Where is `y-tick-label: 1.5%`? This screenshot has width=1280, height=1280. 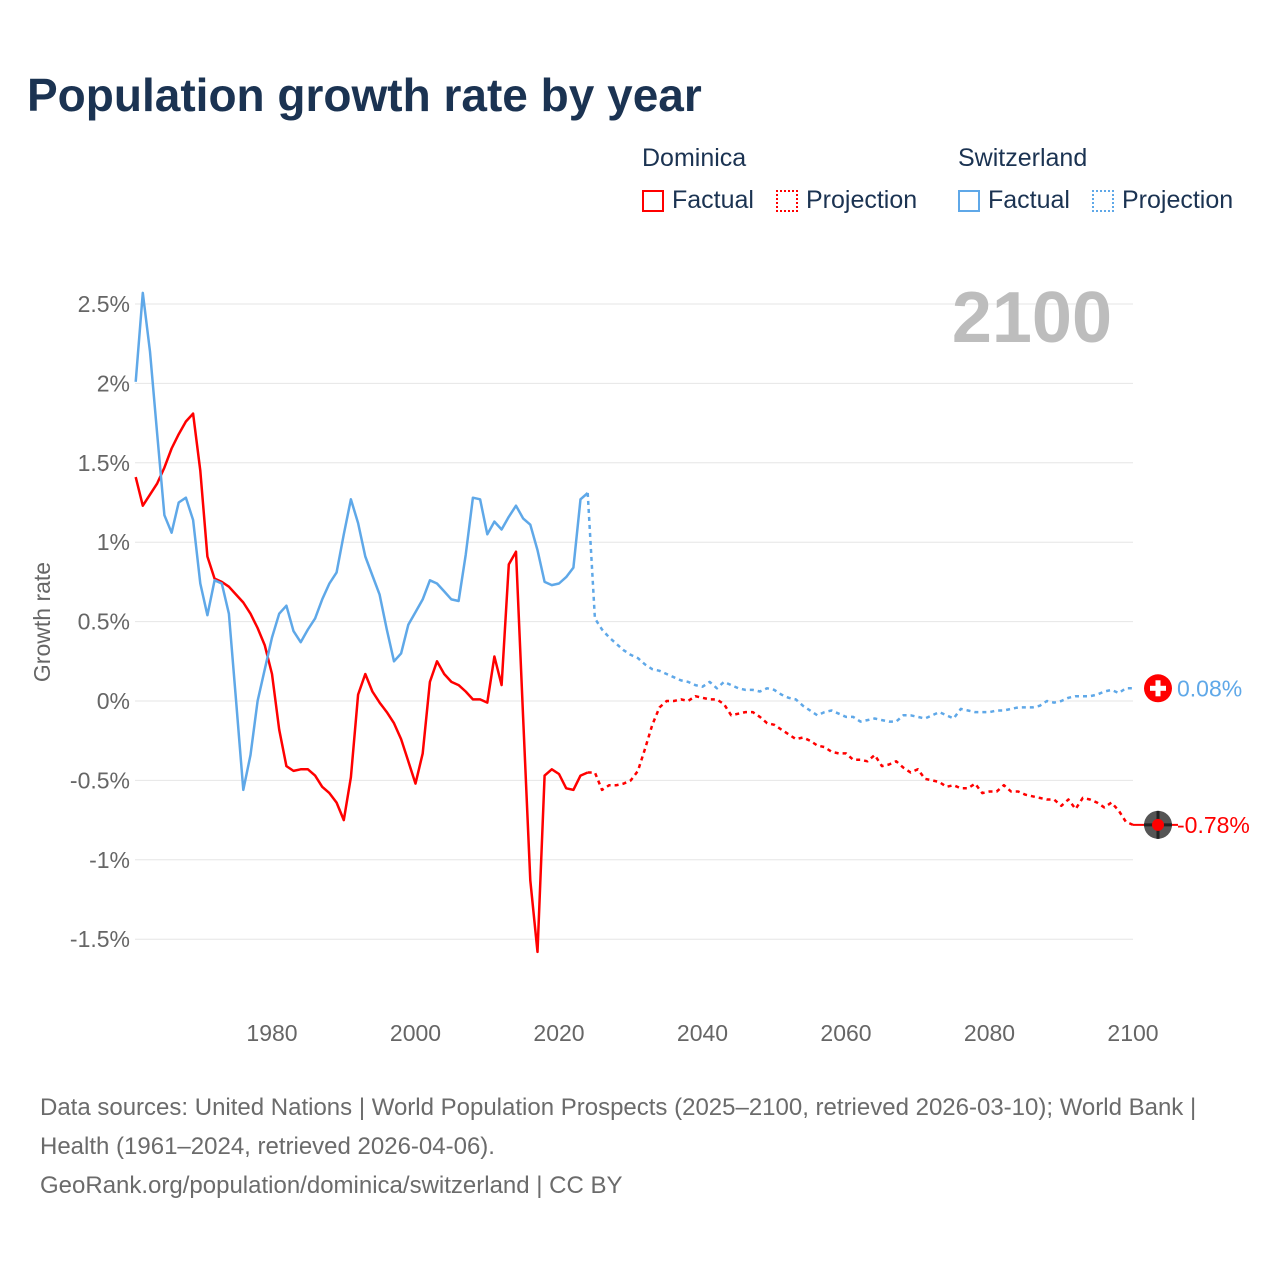
y-tick-label: 1.5% is located at coordinates (104, 463).